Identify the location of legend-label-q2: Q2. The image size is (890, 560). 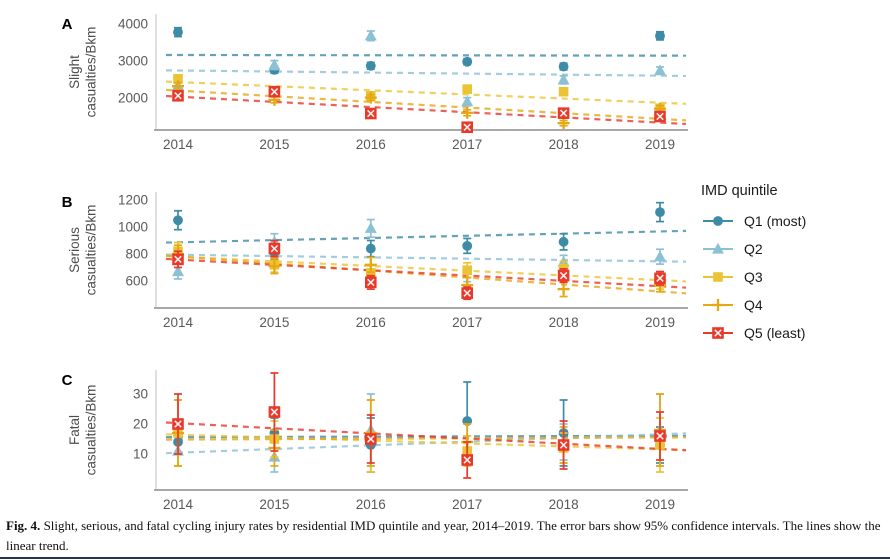
(753, 249).